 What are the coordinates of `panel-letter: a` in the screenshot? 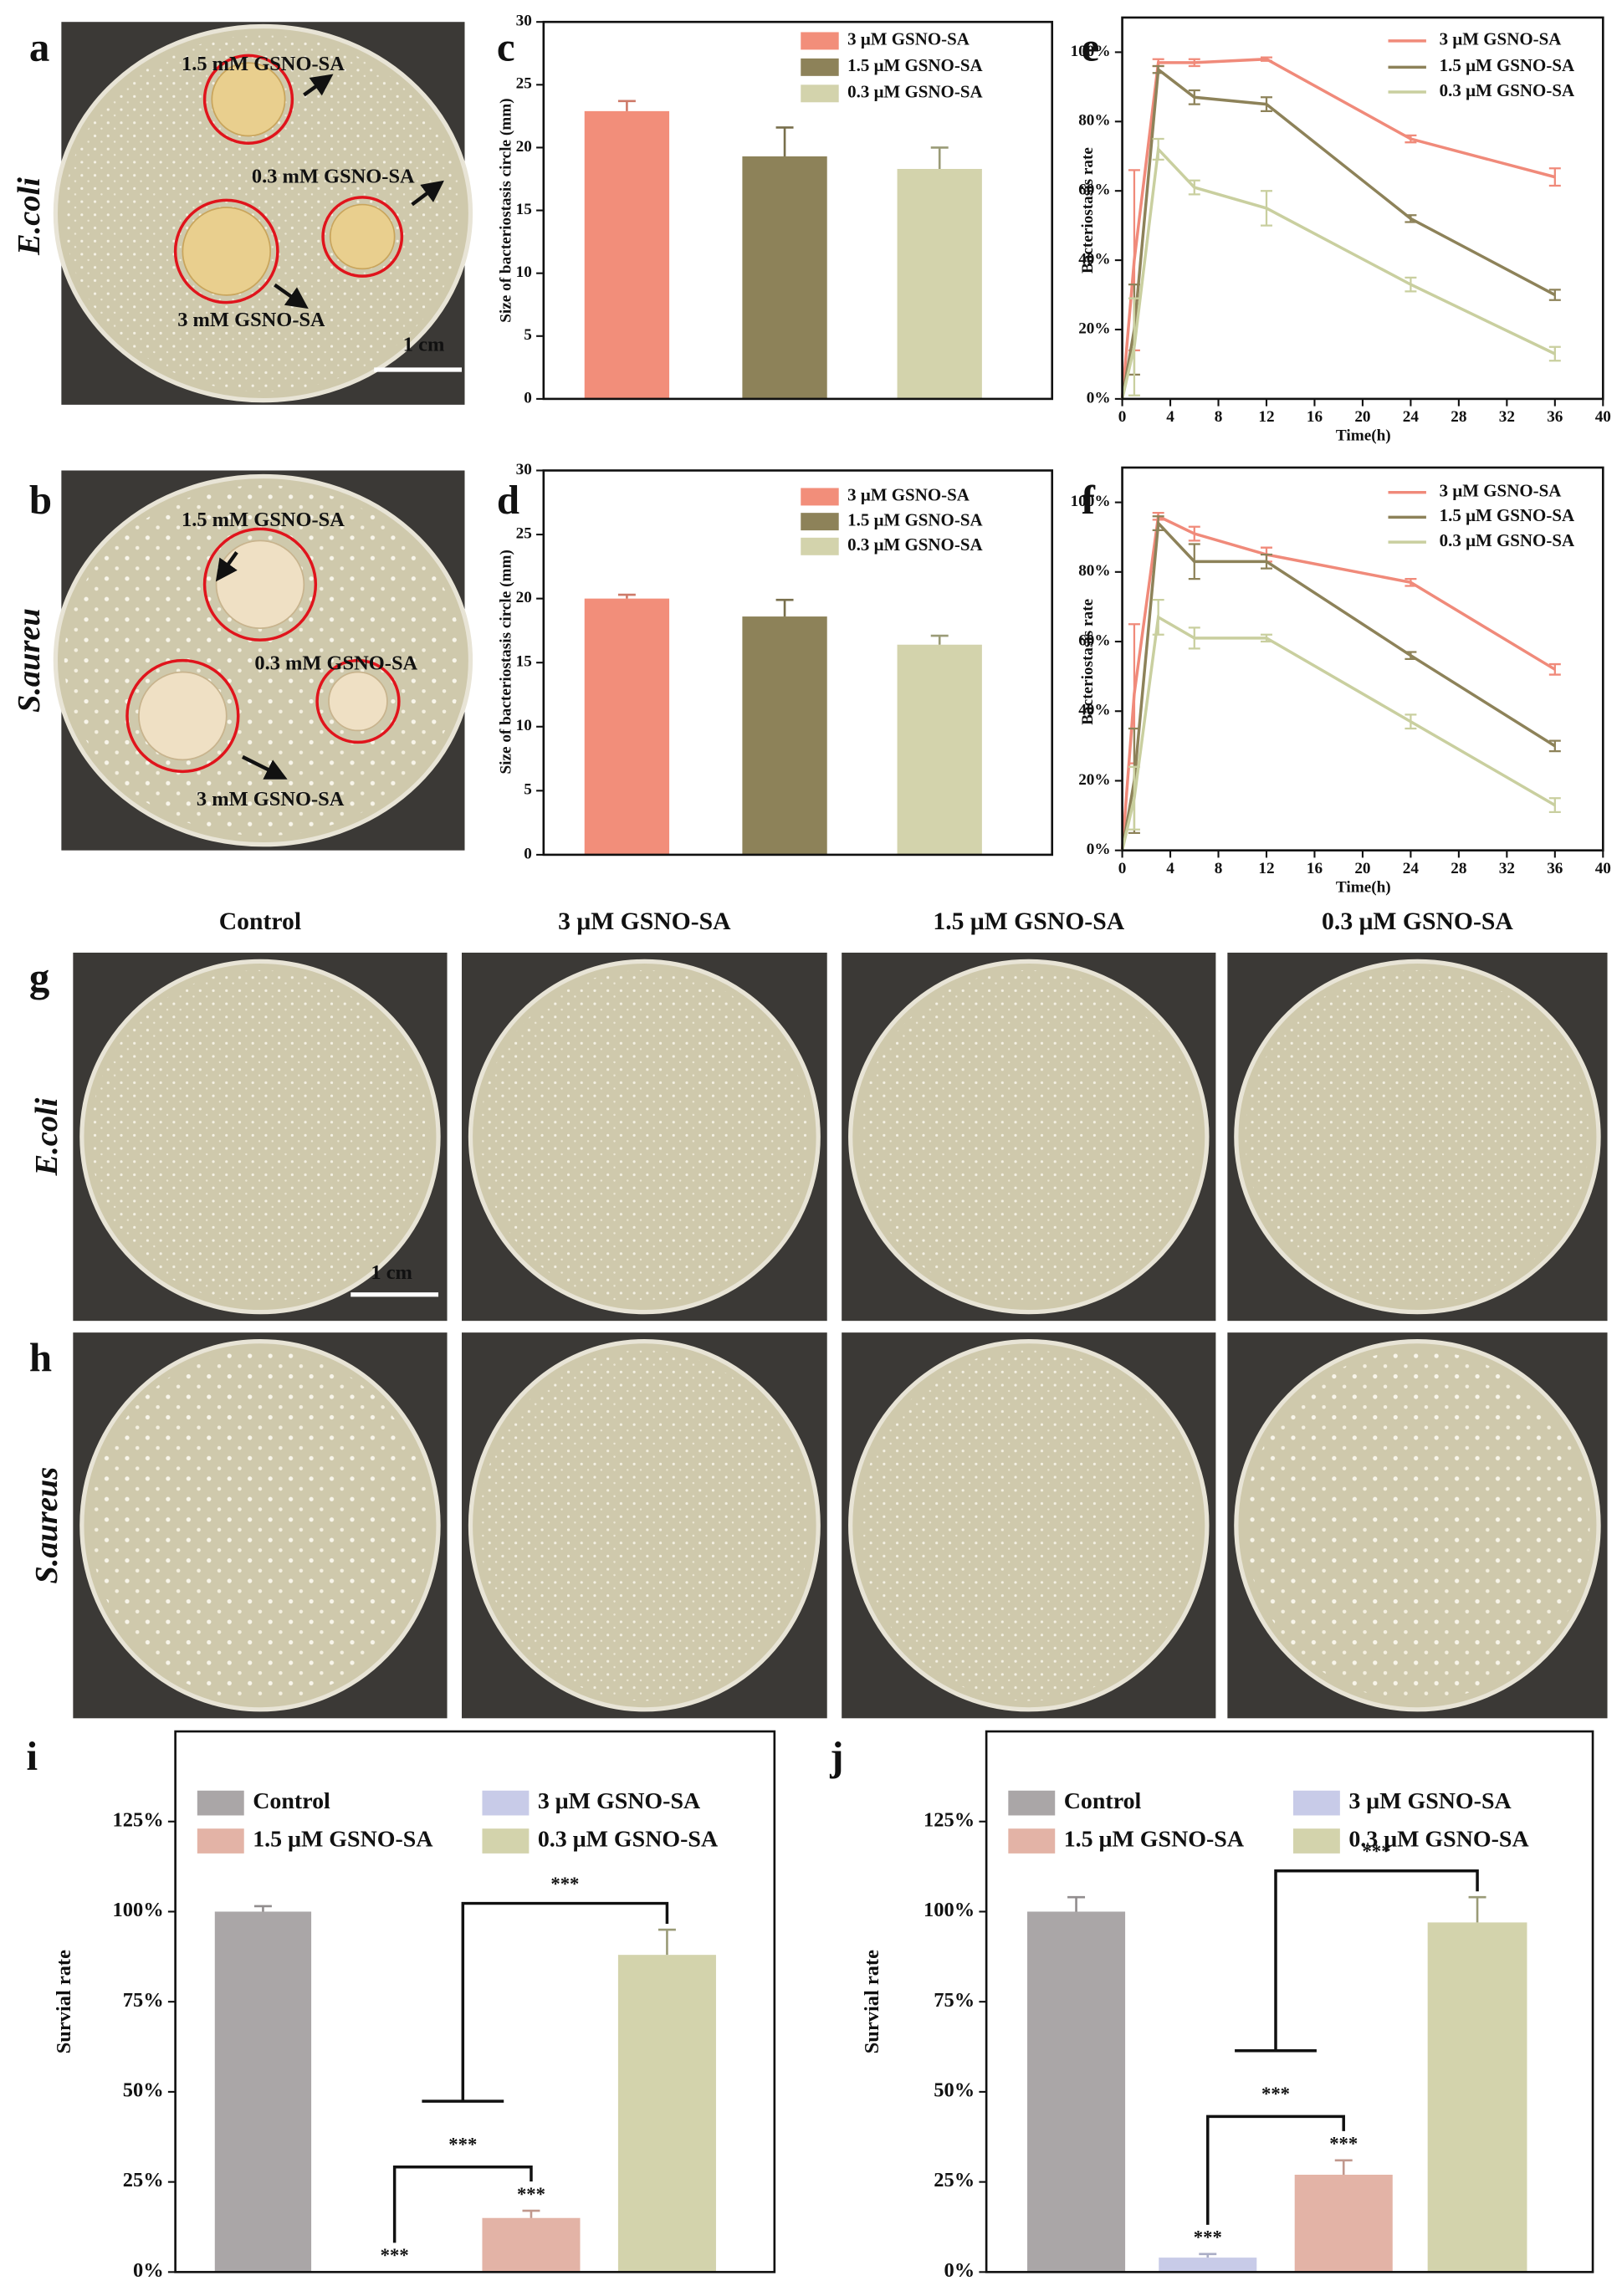 It's located at (39, 46).